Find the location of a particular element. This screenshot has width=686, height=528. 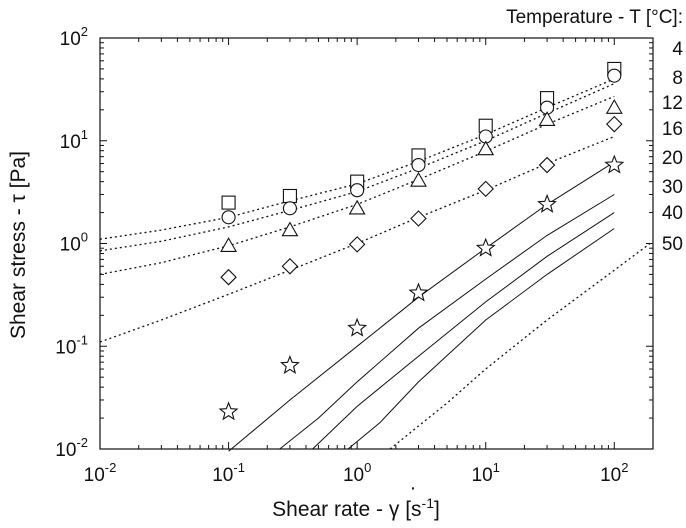

x-tick-label-exponent: 2 is located at coordinates (624, 467).